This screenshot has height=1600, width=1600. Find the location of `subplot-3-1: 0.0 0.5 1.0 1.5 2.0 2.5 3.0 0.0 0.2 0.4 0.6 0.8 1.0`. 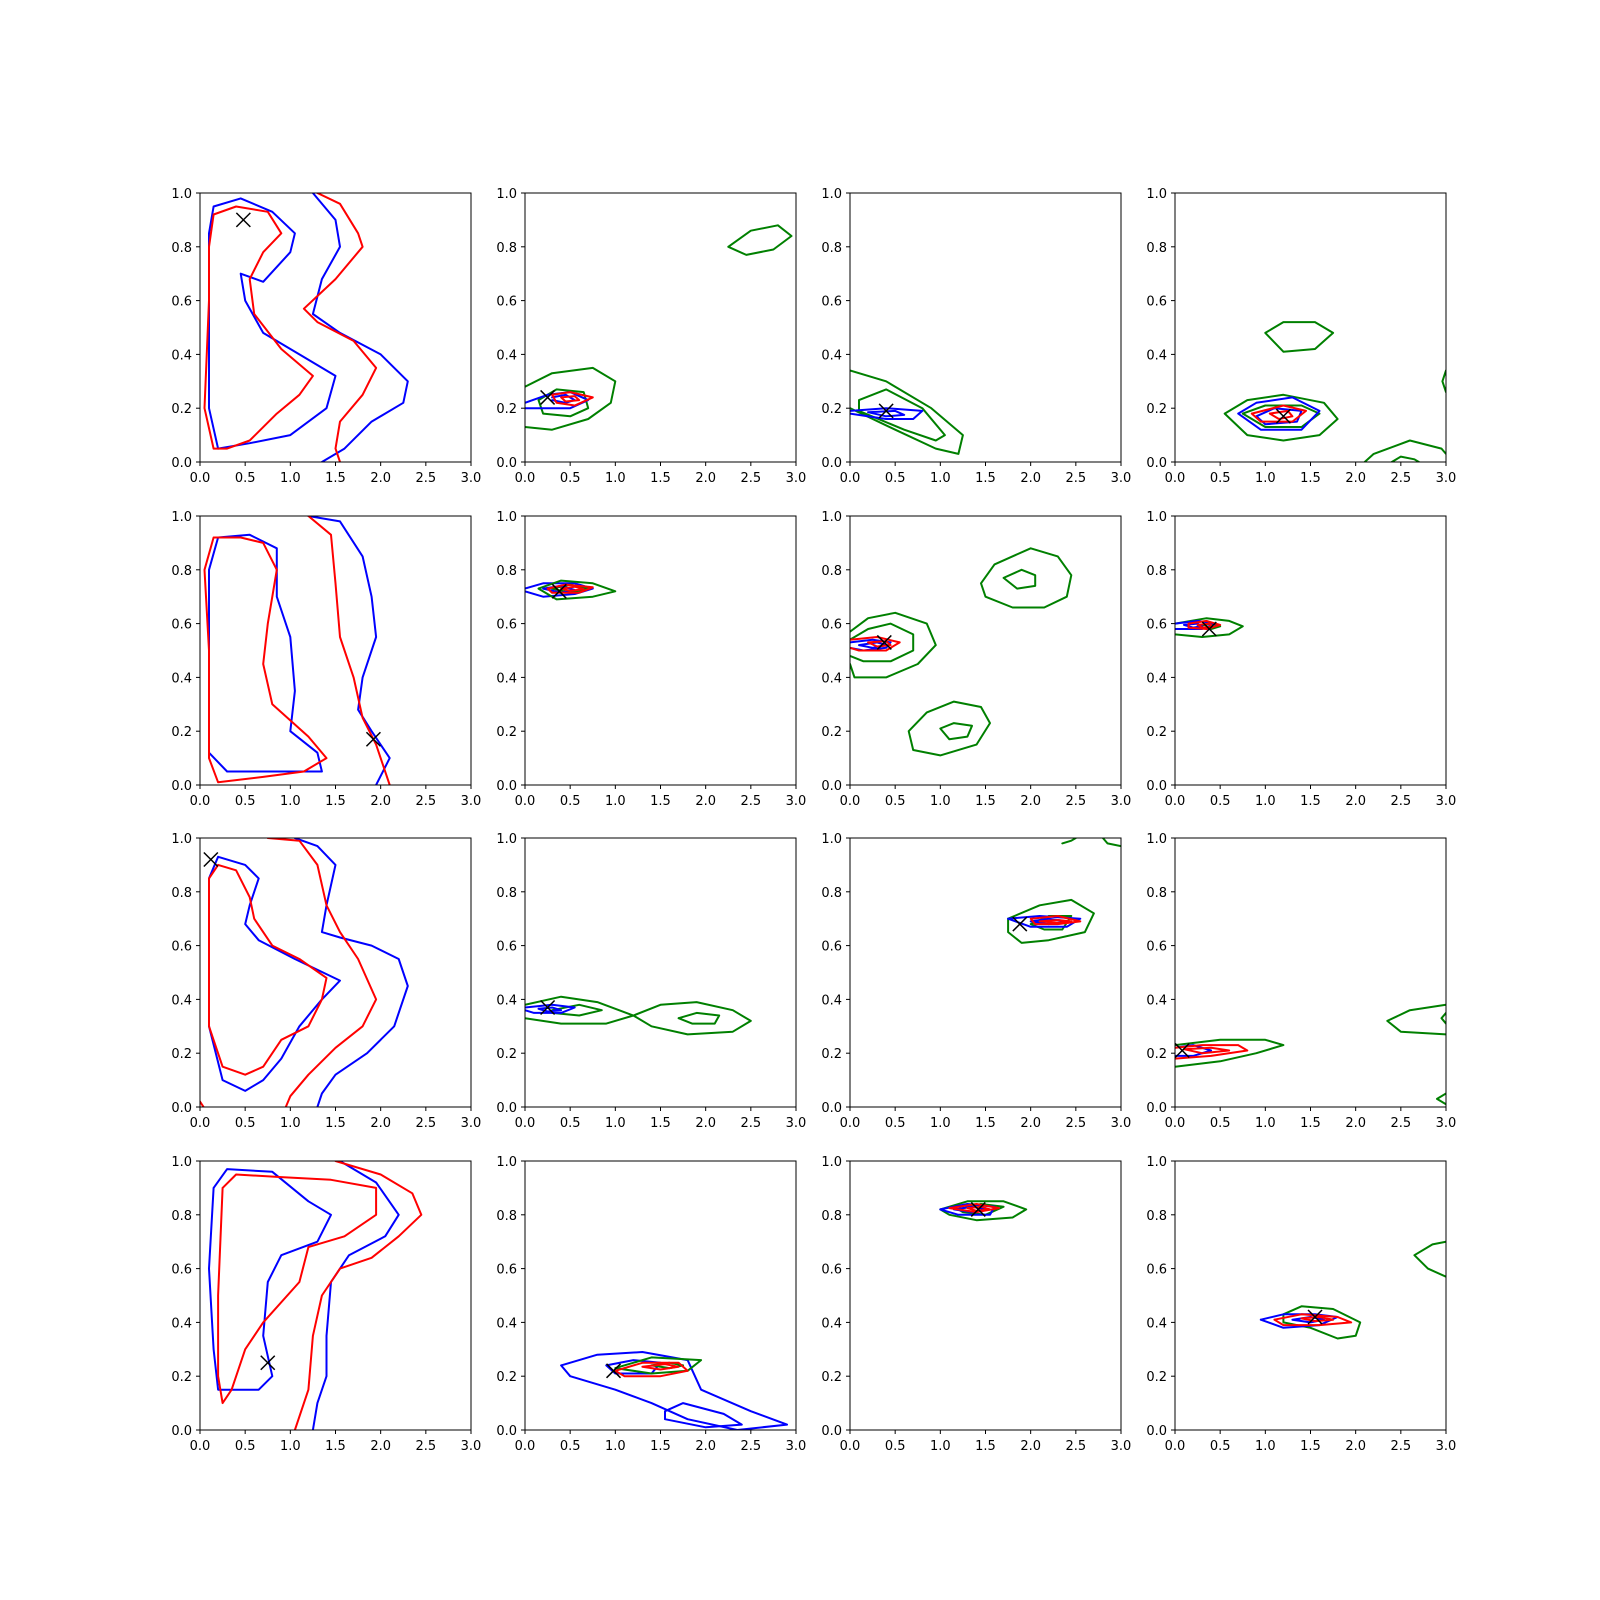

subplot-3-1: 0.0 0.5 1.0 1.5 2.0 2.5 3.0 0.0 0.2 0.4 0.6 0.8 1.0 is located at coordinates (651, 1304).